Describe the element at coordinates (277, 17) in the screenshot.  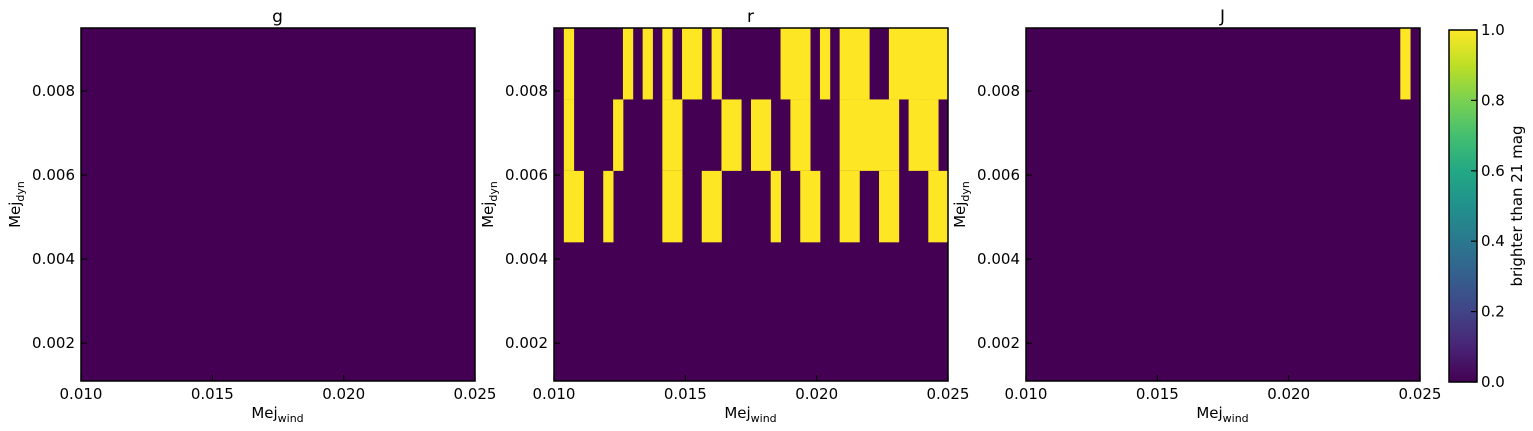
I see `panel-title: g` at that location.